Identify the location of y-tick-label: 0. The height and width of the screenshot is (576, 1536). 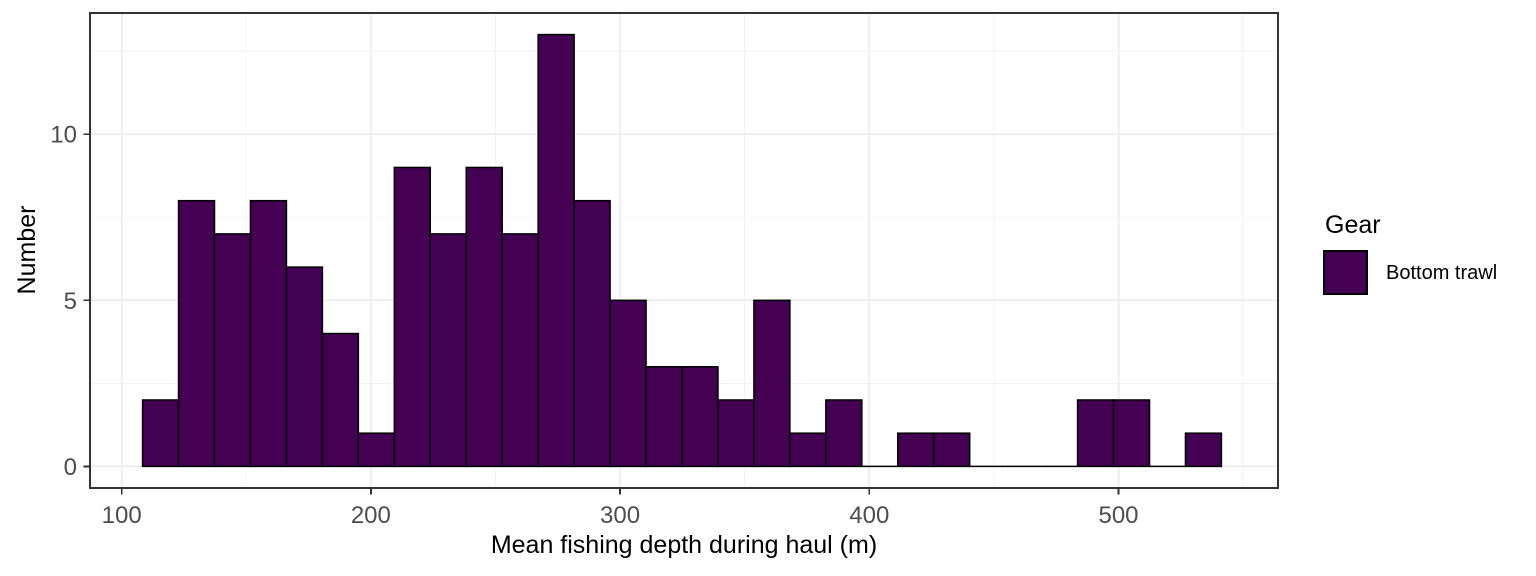
(70, 467).